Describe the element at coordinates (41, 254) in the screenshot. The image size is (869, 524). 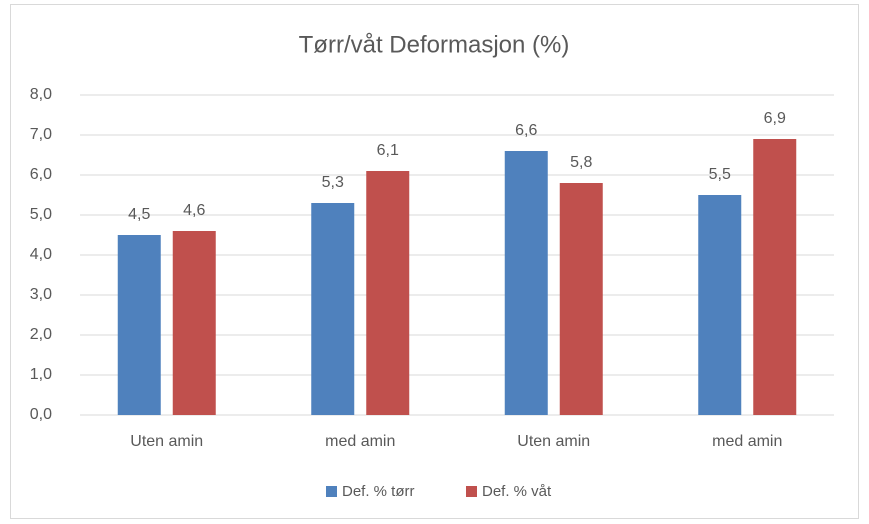
I see `y-tick-label: 4,0` at that location.